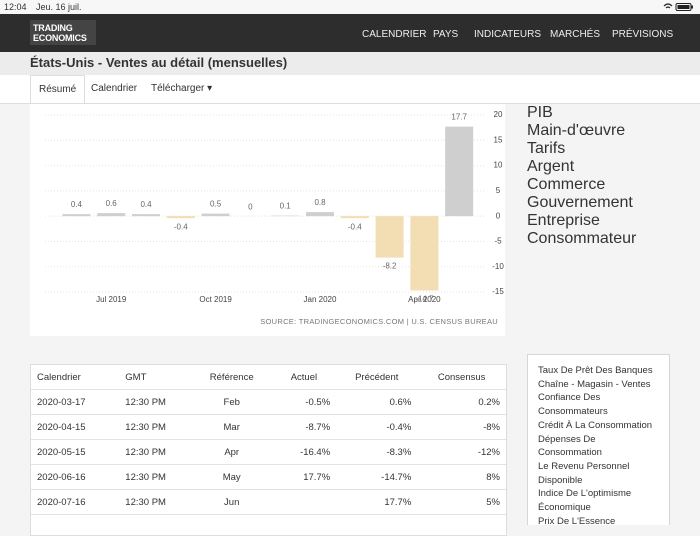 Image resolution: width=700 pixels, height=536 pixels. What do you see at coordinates (376, 427) in the screenshot?
I see `table-cell: -0.4%` at bounding box center [376, 427].